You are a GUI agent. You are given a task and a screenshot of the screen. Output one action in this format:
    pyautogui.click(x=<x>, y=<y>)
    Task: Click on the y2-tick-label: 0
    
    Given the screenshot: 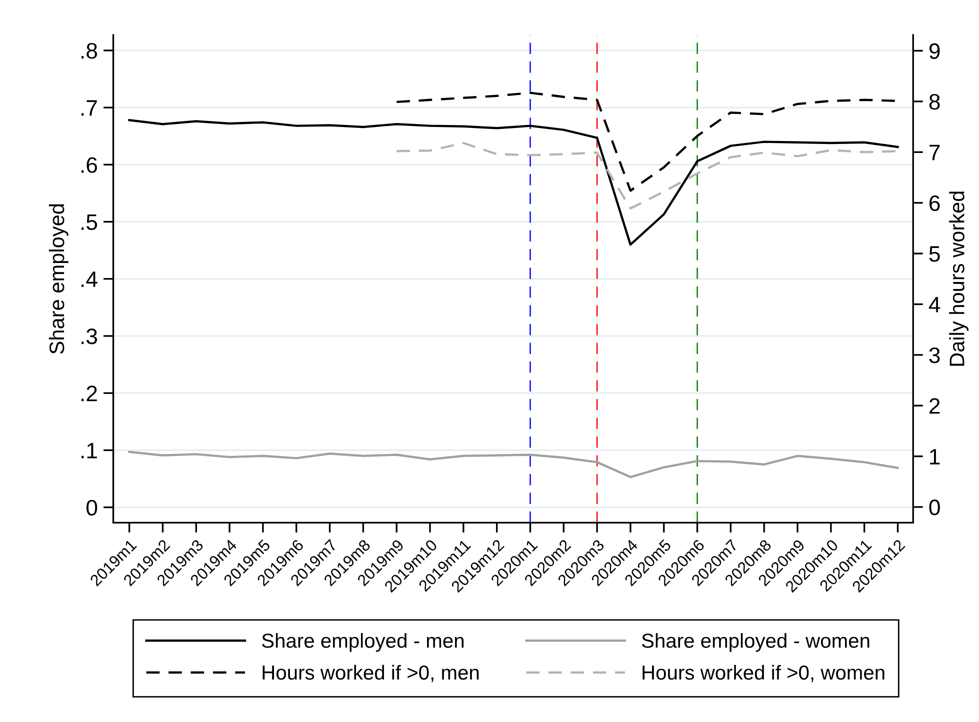 What is the action you would take?
    pyautogui.click(x=934, y=508)
    